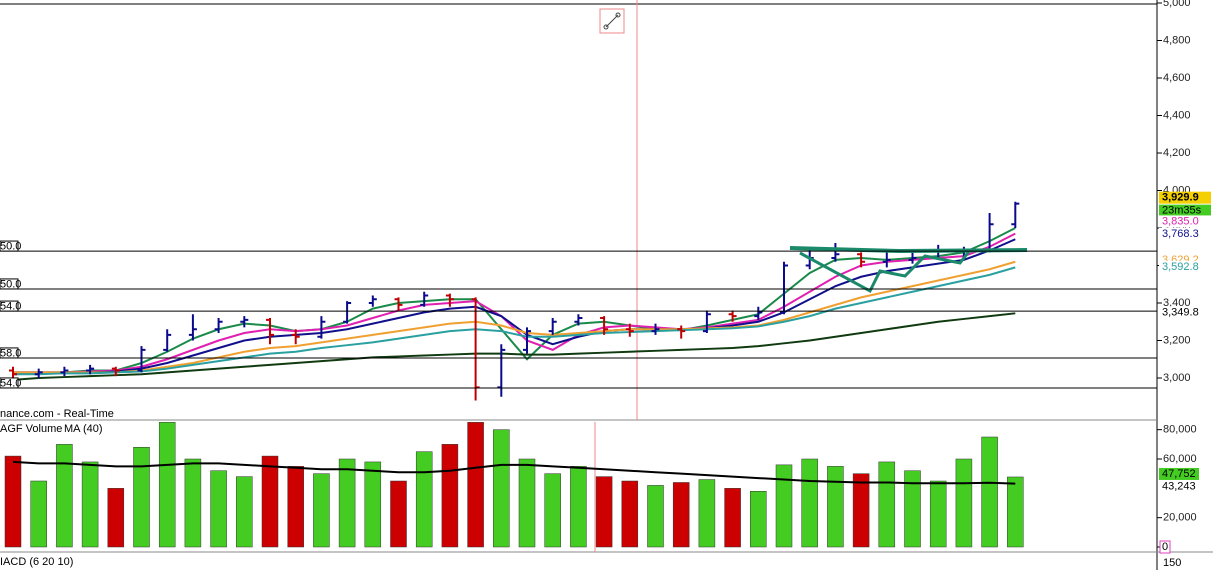 This screenshot has height=570, width=1213. I want to click on zero-tick-box, so click(1165, 547).